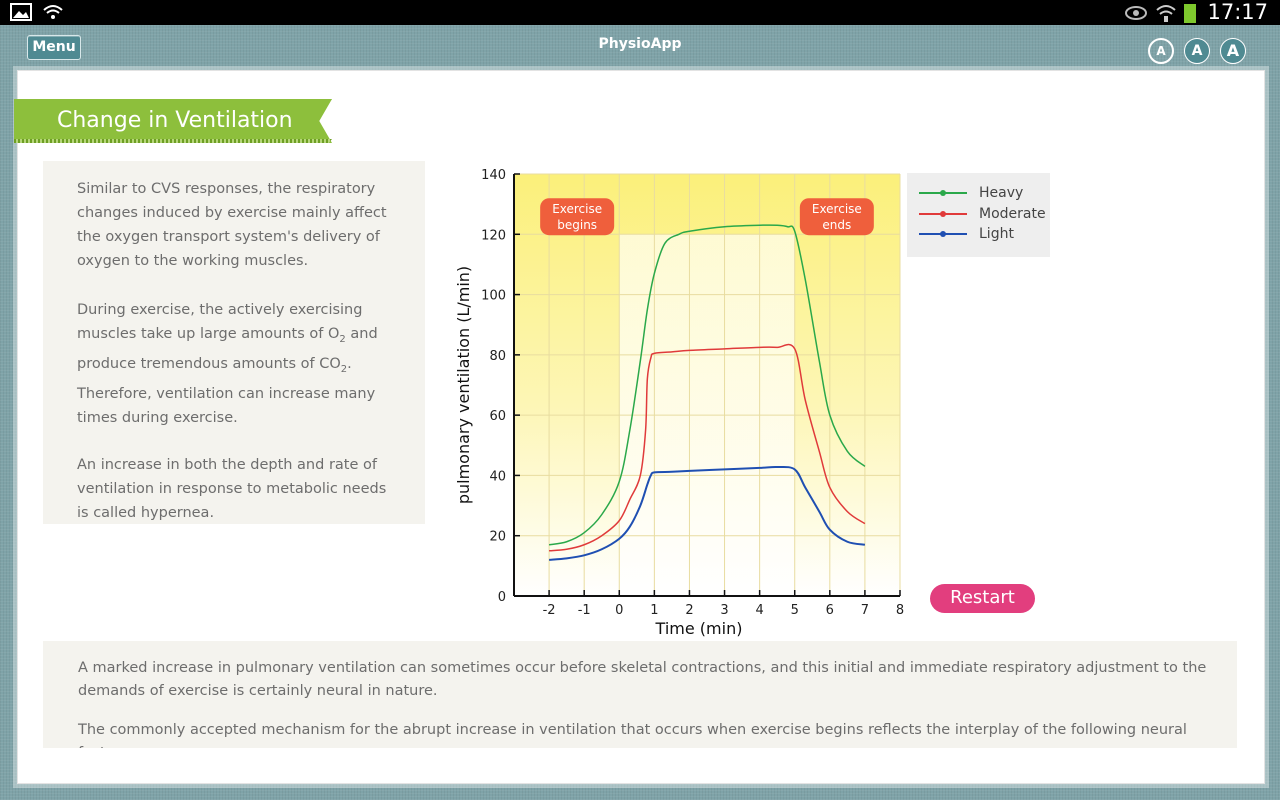 Image resolution: width=1280 pixels, height=800 pixels. I want to click on eye-icon, so click(1136, 13).